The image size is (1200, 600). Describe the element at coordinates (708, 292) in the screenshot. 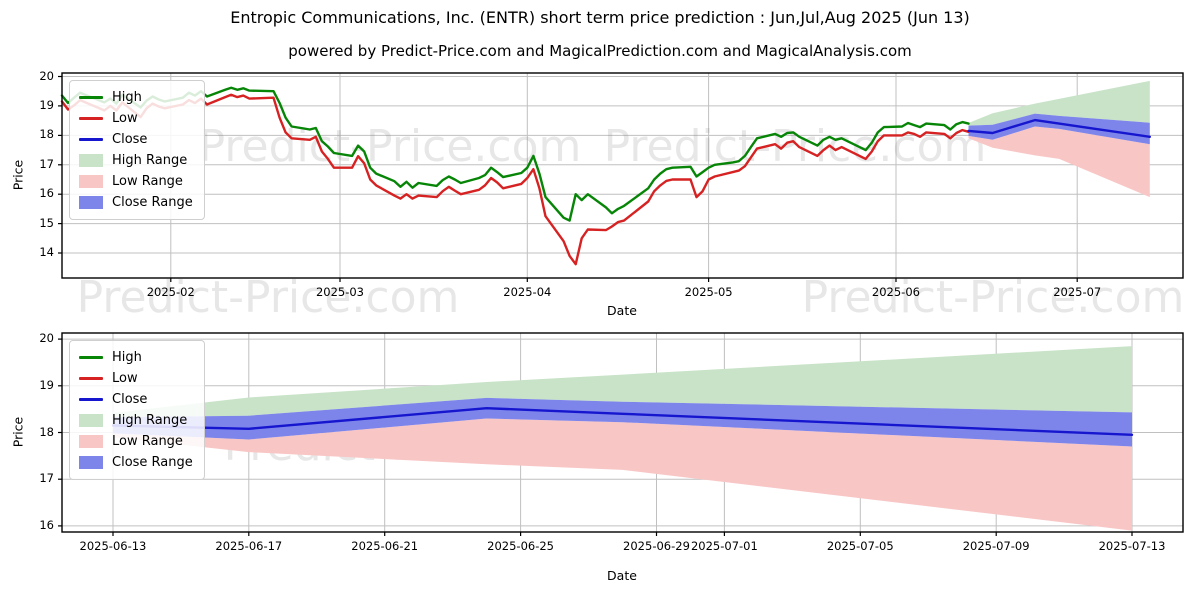

I see `x-tick-label: 2025-05` at that location.